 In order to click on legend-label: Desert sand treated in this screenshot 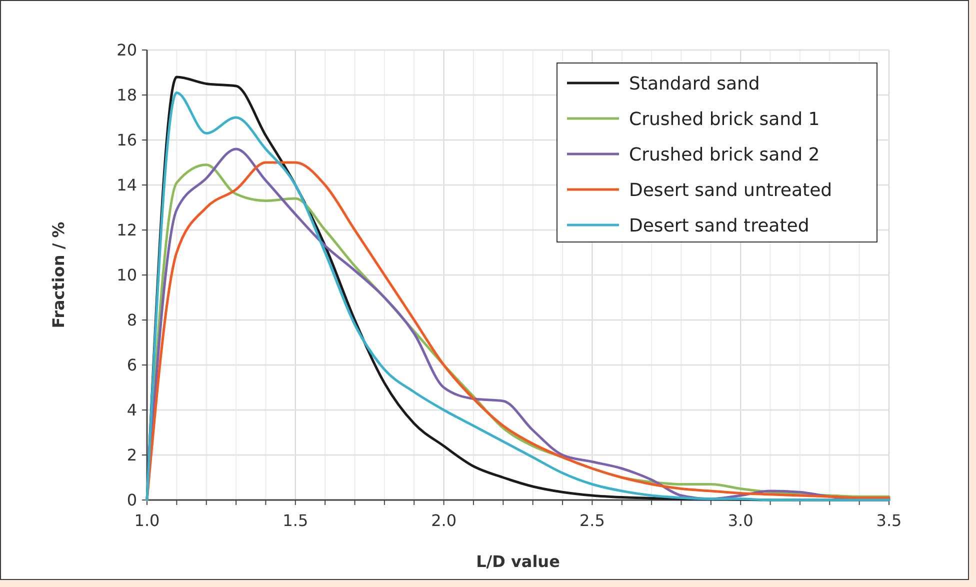, I will do `click(719, 225)`.